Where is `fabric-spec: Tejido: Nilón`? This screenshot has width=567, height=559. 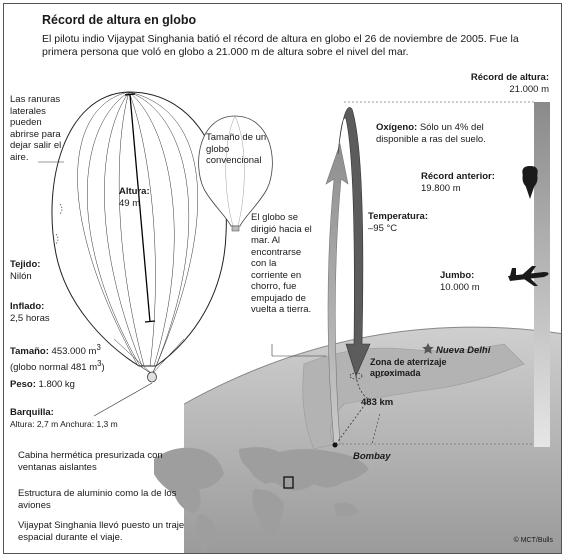 fabric-spec: Tejido: Nilón is located at coordinates (25, 270).